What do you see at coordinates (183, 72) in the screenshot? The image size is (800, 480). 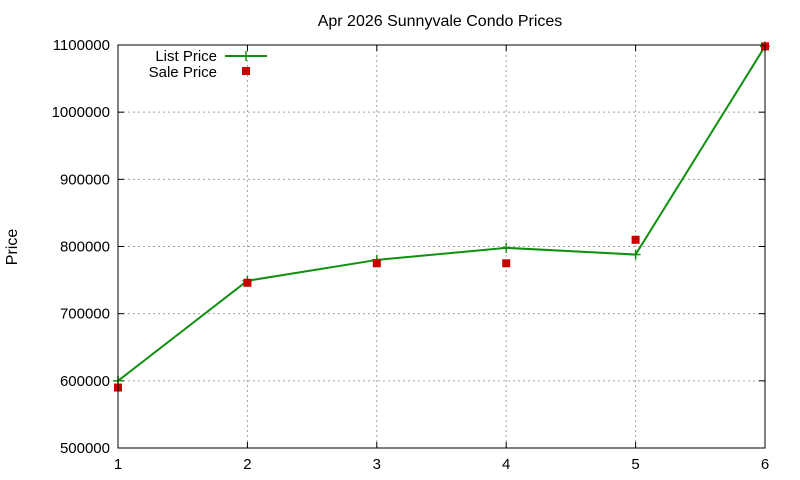 I see `legend-label-sale-price: Sale Price` at bounding box center [183, 72].